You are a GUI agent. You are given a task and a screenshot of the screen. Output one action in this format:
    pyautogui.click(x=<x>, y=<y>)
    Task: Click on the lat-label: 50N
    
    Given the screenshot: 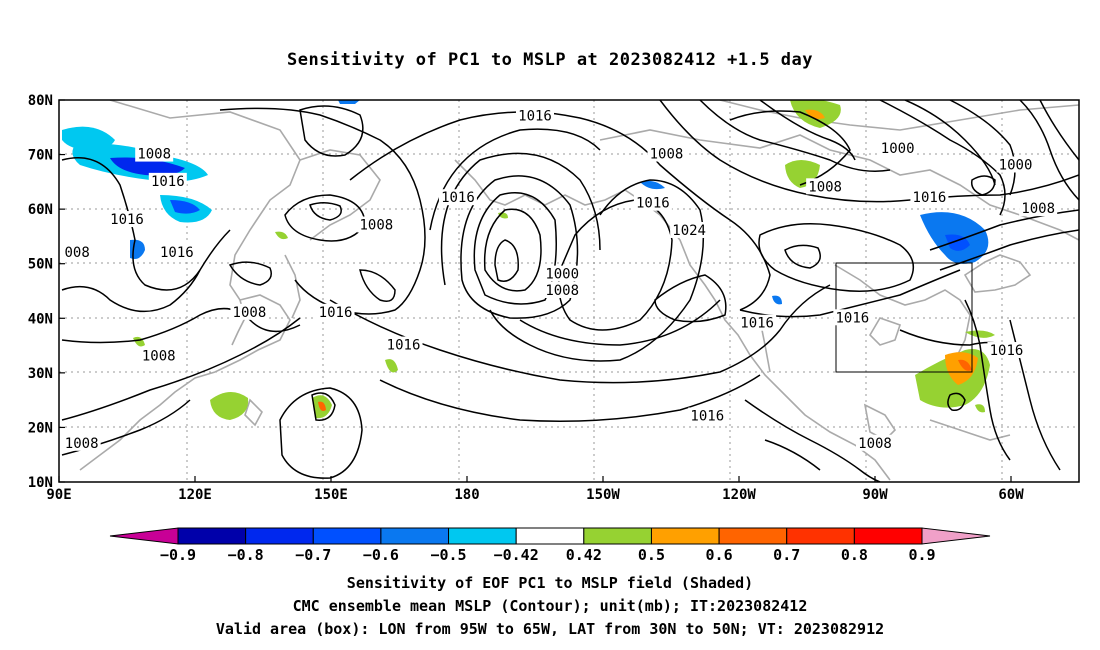 What is the action you would take?
    pyautogui.click(x=40, y=265)
    